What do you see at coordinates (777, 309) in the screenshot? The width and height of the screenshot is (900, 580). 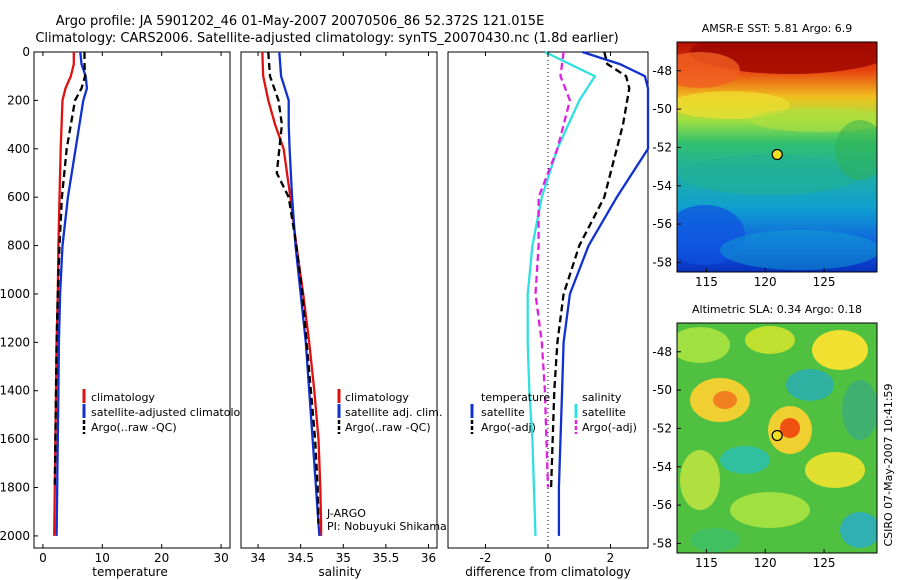 I see `sla-map-title: Altimetric SLA: 0.34 Argo: 0.18` at bounding box center [777, 309].